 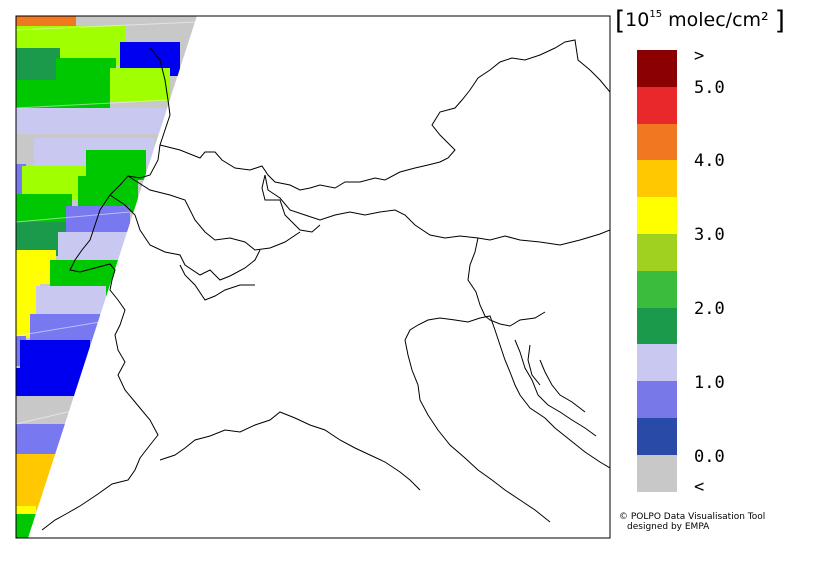 I want to click on colorbar, so click(x=657, y=271).